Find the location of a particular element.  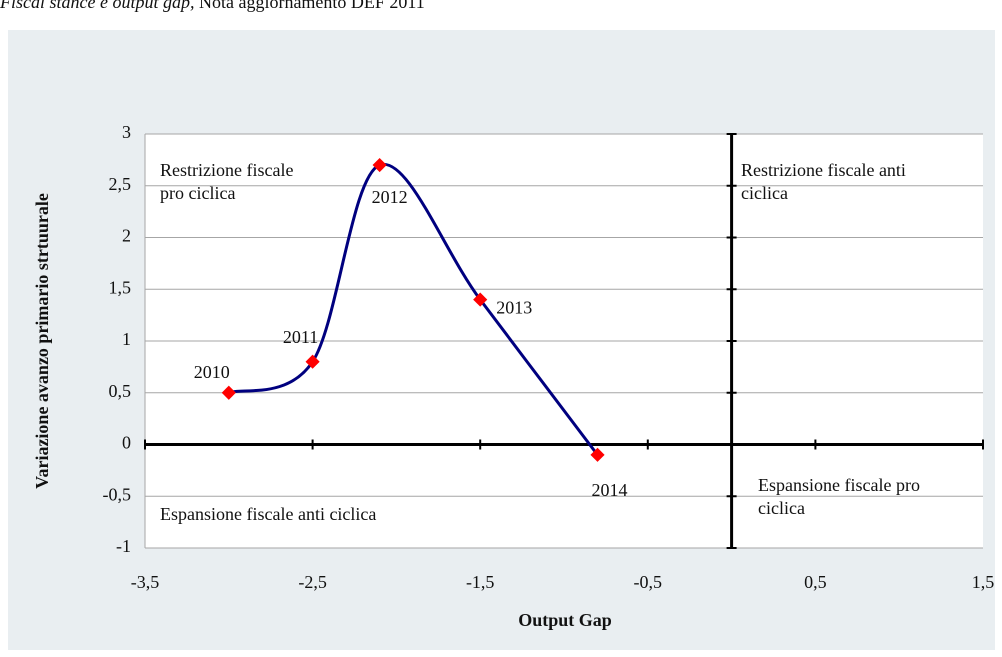

point-label: 2012 is located at coordinates (390, 197).